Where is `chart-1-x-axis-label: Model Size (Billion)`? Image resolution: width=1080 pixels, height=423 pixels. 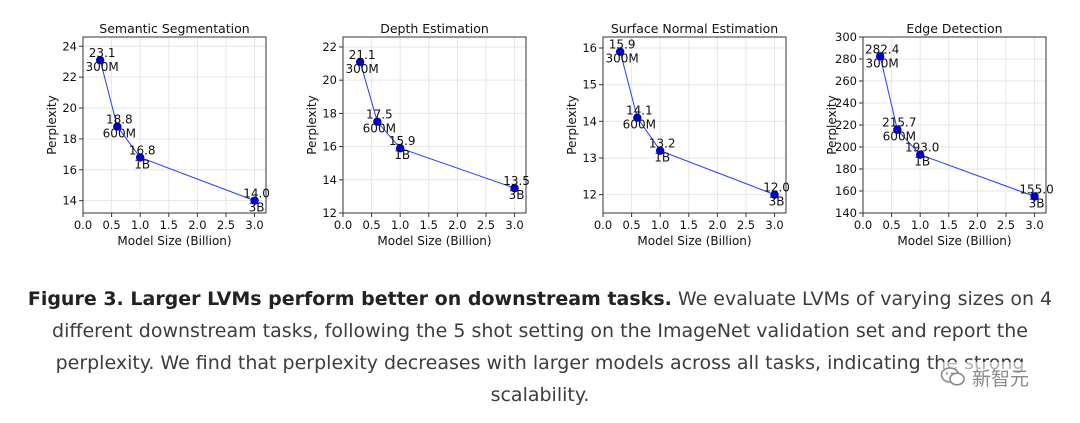
chart-1-x-axis-label: Model Size (Billion) is located at coordinates (174, 241).